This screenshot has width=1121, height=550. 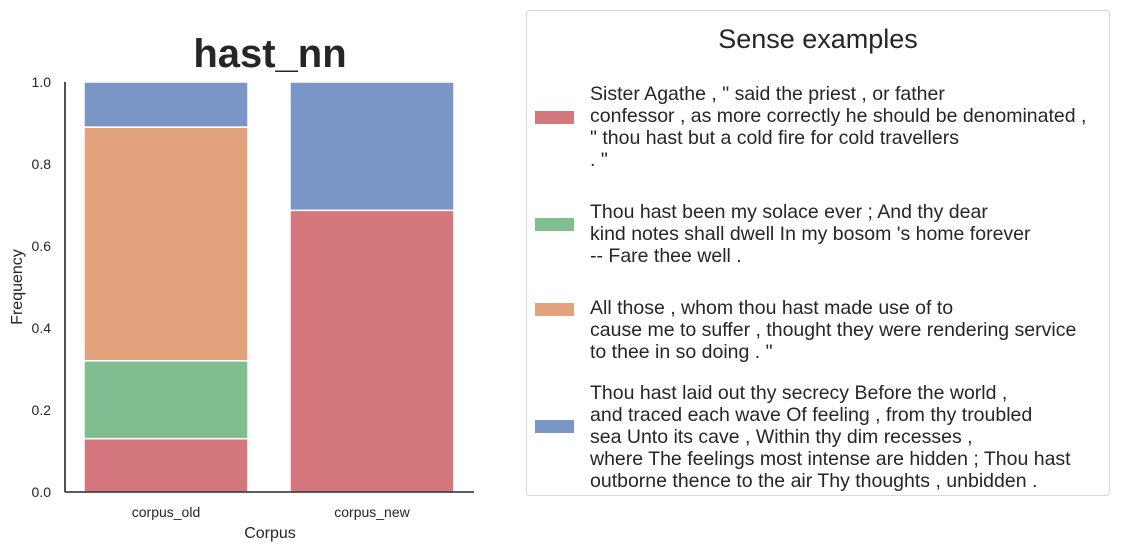 What do you see at coordinates (166, 512) in the screenshot?
I see `x-tick-label: corpus_old` at bounding box center [166, 512].